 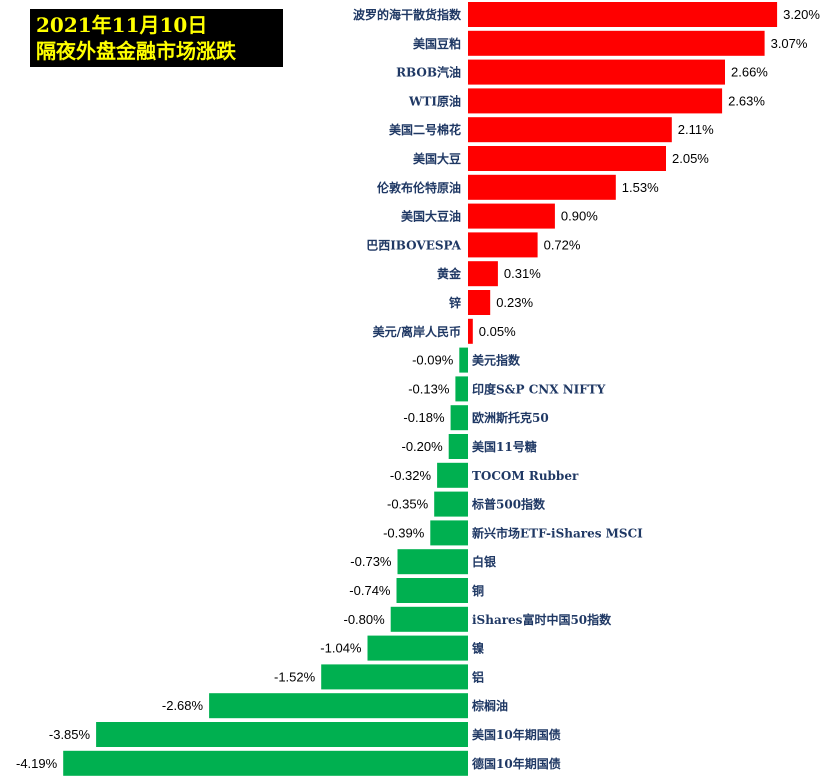 What do you see at coordinates (437, 43) in the screenshot?
I see `category-label: 美国豆粕` at bounding box center [437, 43].